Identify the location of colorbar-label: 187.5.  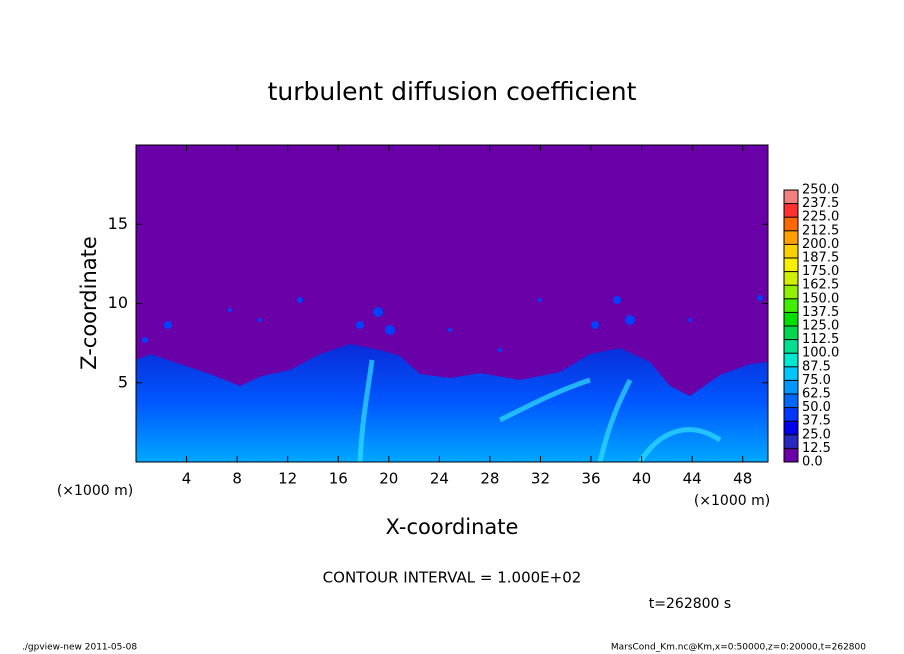
(820, 258).